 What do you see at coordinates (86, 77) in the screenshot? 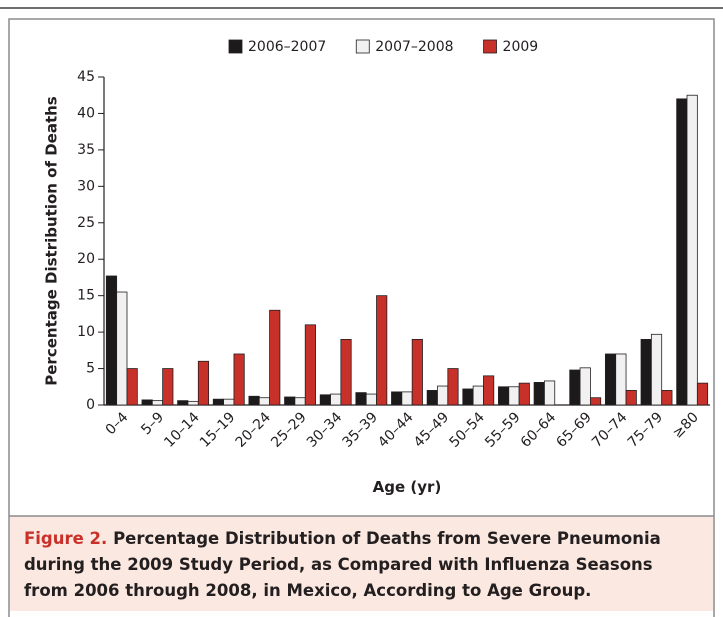
I see `y-tick-label: 45` at bounding box center [86, 77].